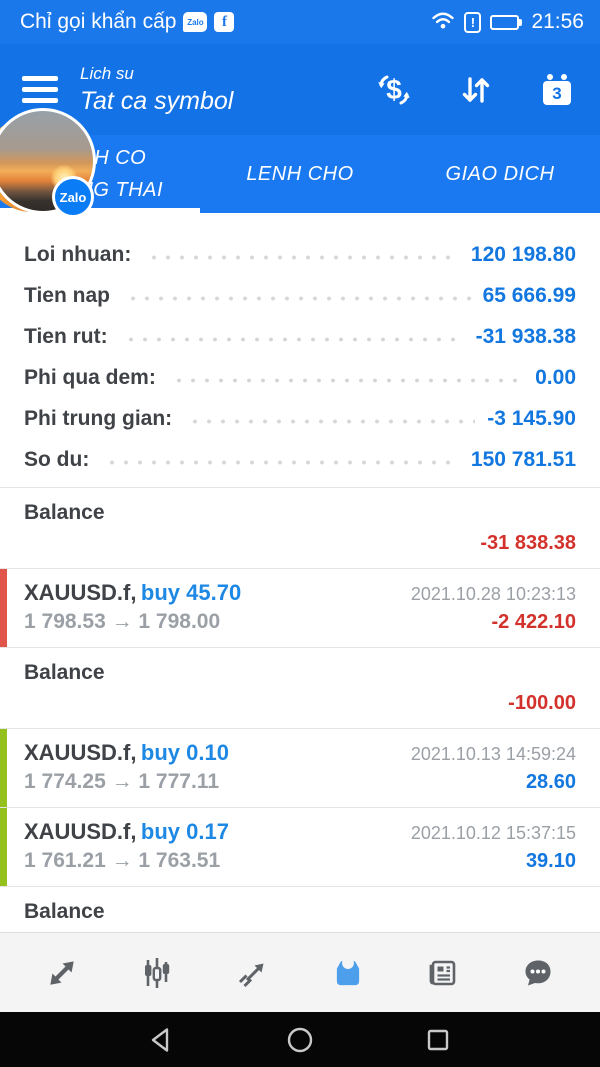 This screenshot has height=1067, width=600. What do you see at coordinates (525, 336) in the screenshot?
I see `summary-value: -31 938.38` at bounding box center [525, 336].